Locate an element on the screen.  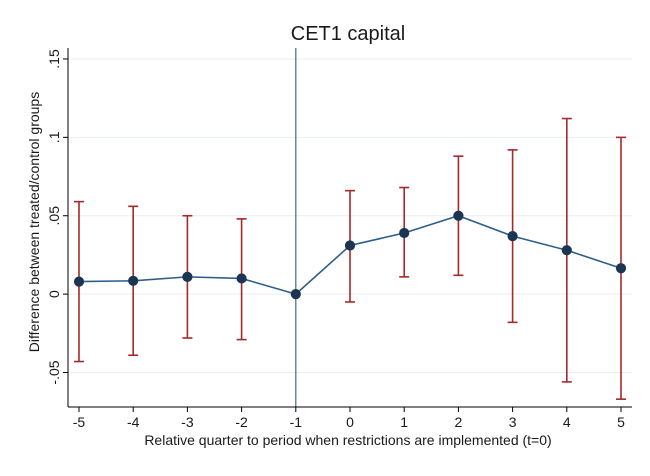
x-tick-label: -1 is located at coordinates (296, 422).